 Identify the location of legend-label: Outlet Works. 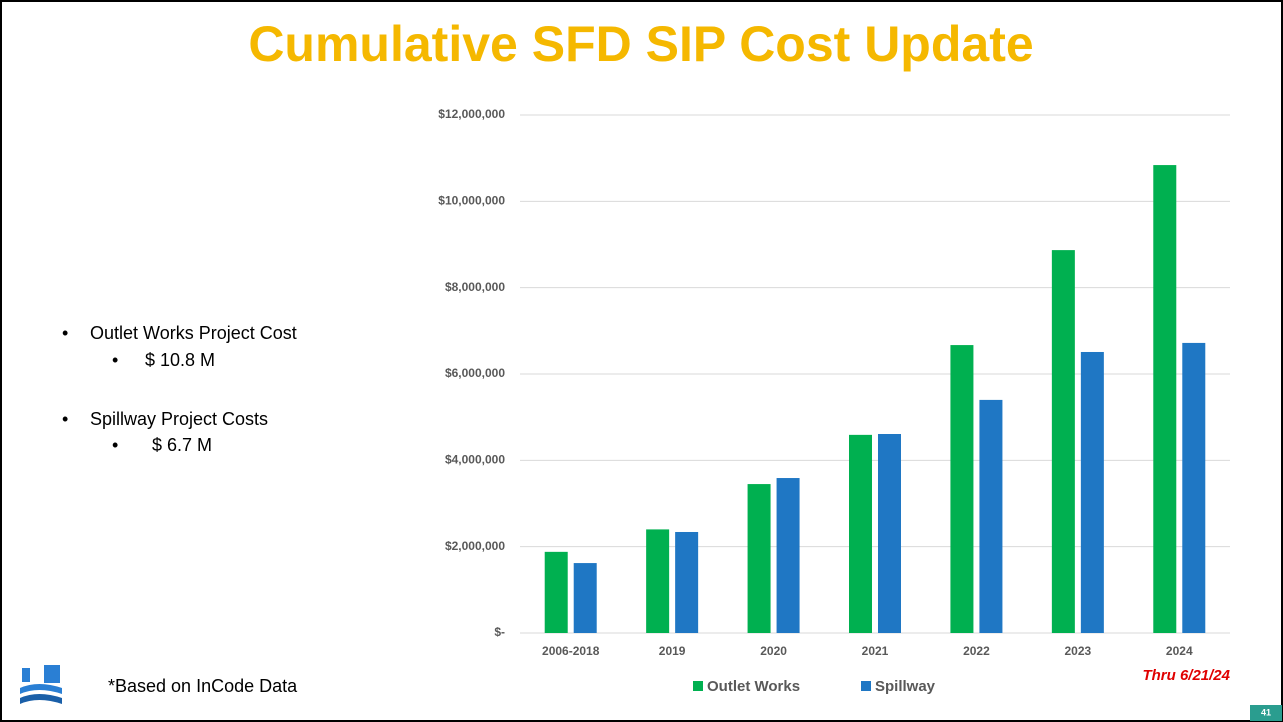
(753, 686).